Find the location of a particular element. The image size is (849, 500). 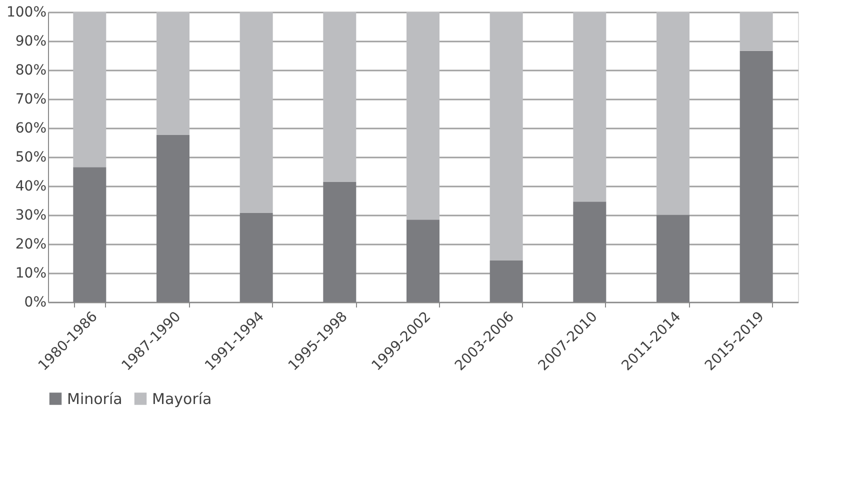

y-tick-label: 10% is located at coordinates (30, 274).